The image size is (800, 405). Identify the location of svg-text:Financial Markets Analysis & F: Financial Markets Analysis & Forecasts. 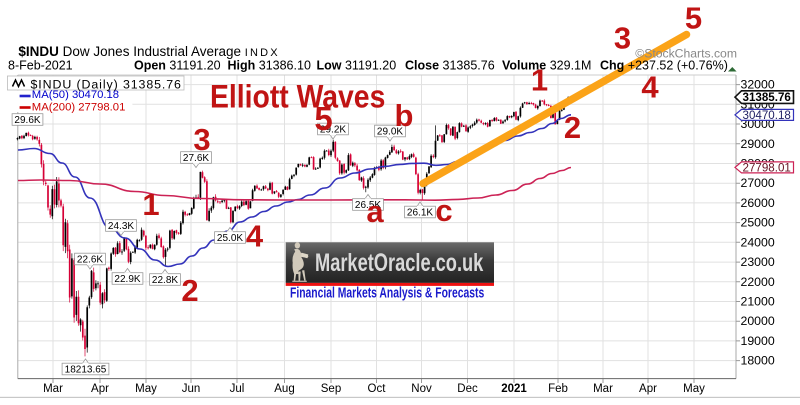
(387, 293).